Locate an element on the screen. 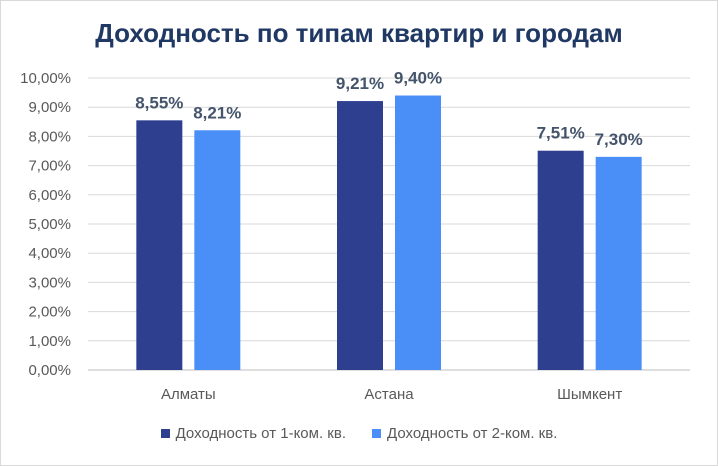  data-labels: 8,55% 8,21% 9,21% 9,40% 7,51% 7,30% is located at coordinates (389, 109).